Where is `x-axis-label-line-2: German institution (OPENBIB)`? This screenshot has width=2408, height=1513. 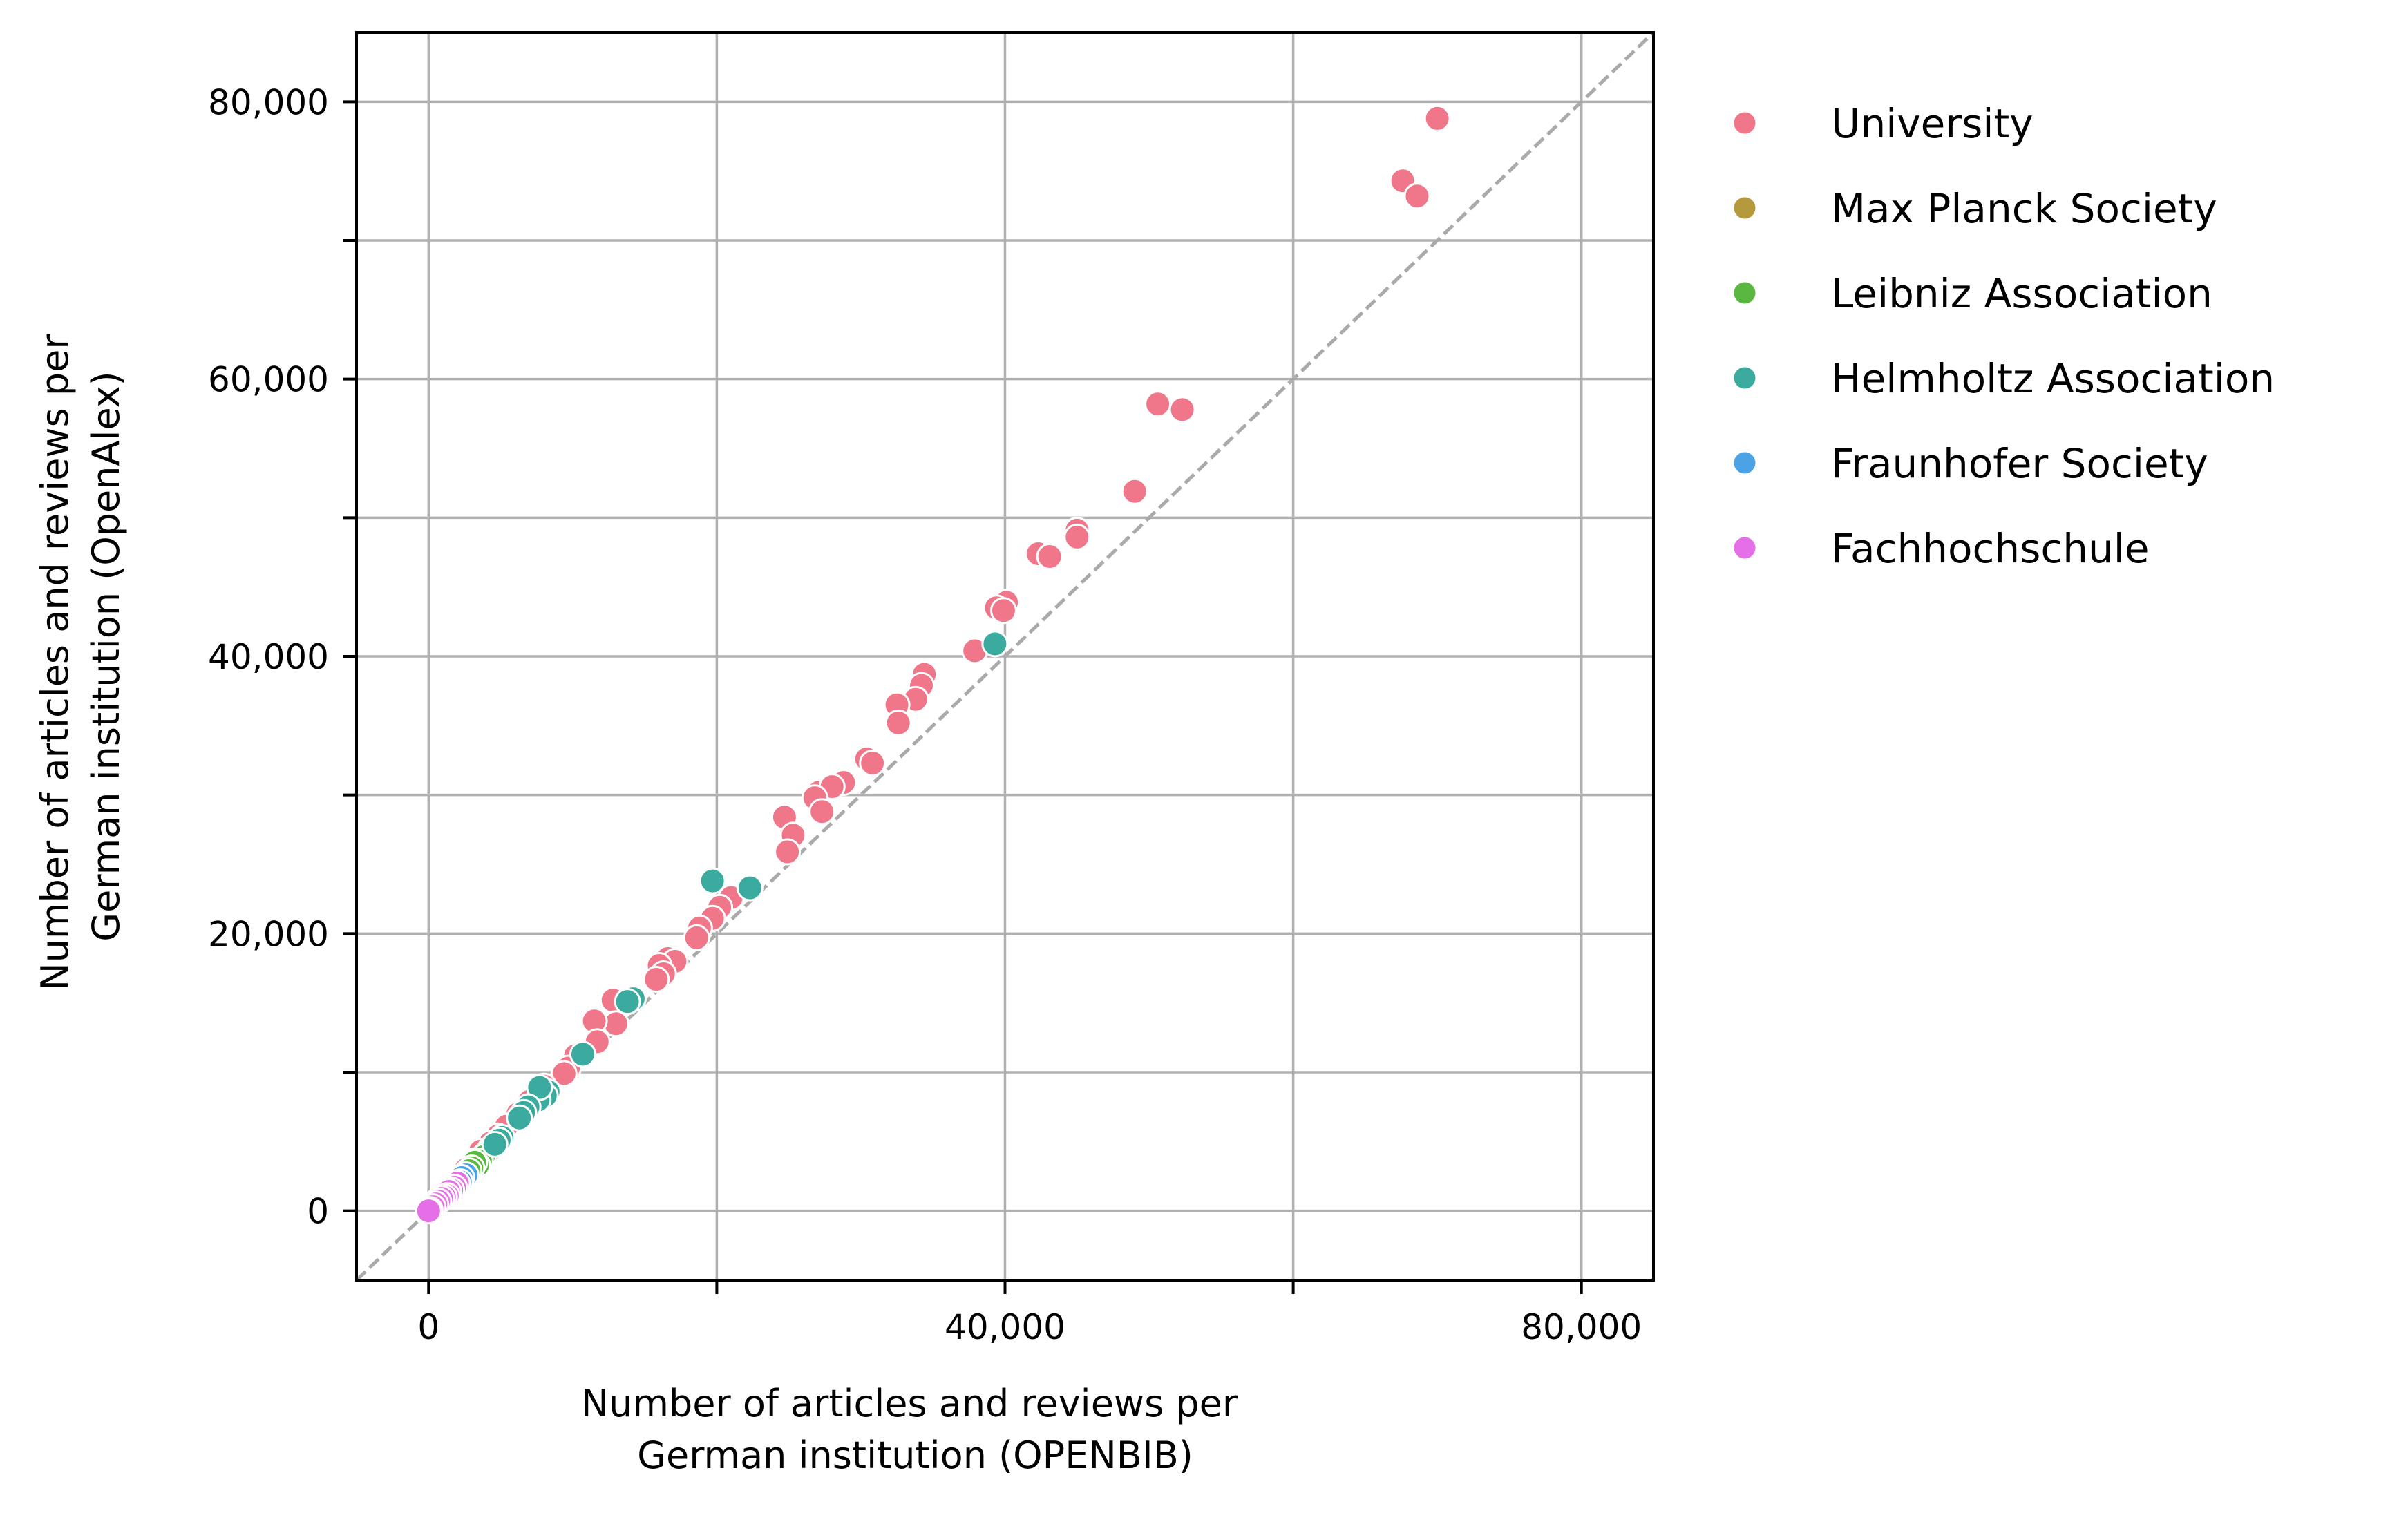 x-axis-label-line-2: German institution (OPENBIB) is located at coordinates (915, 1455).